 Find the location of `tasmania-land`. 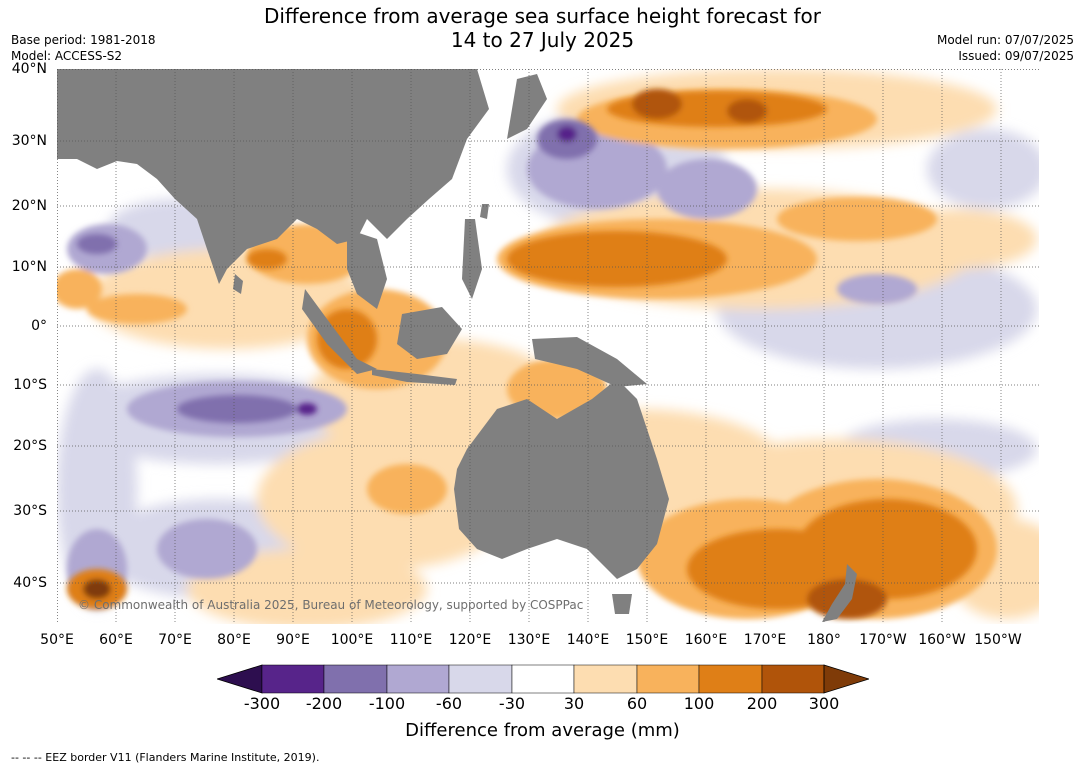

tasmania-land is located at coordinates (622, 604).